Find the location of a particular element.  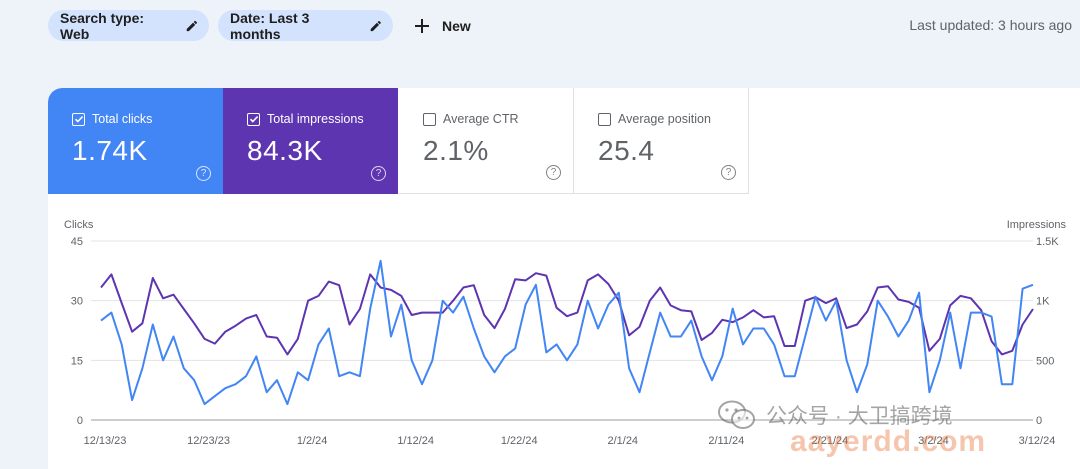

x-tick-label: 3/2/24 is located at coordinates (933, 441).